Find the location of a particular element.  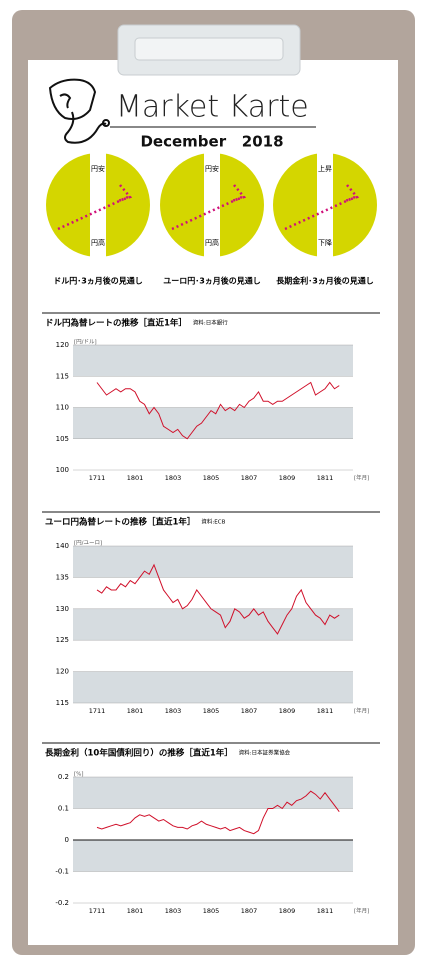

y-tick-label: 105 is located at coordinates (62, 439).